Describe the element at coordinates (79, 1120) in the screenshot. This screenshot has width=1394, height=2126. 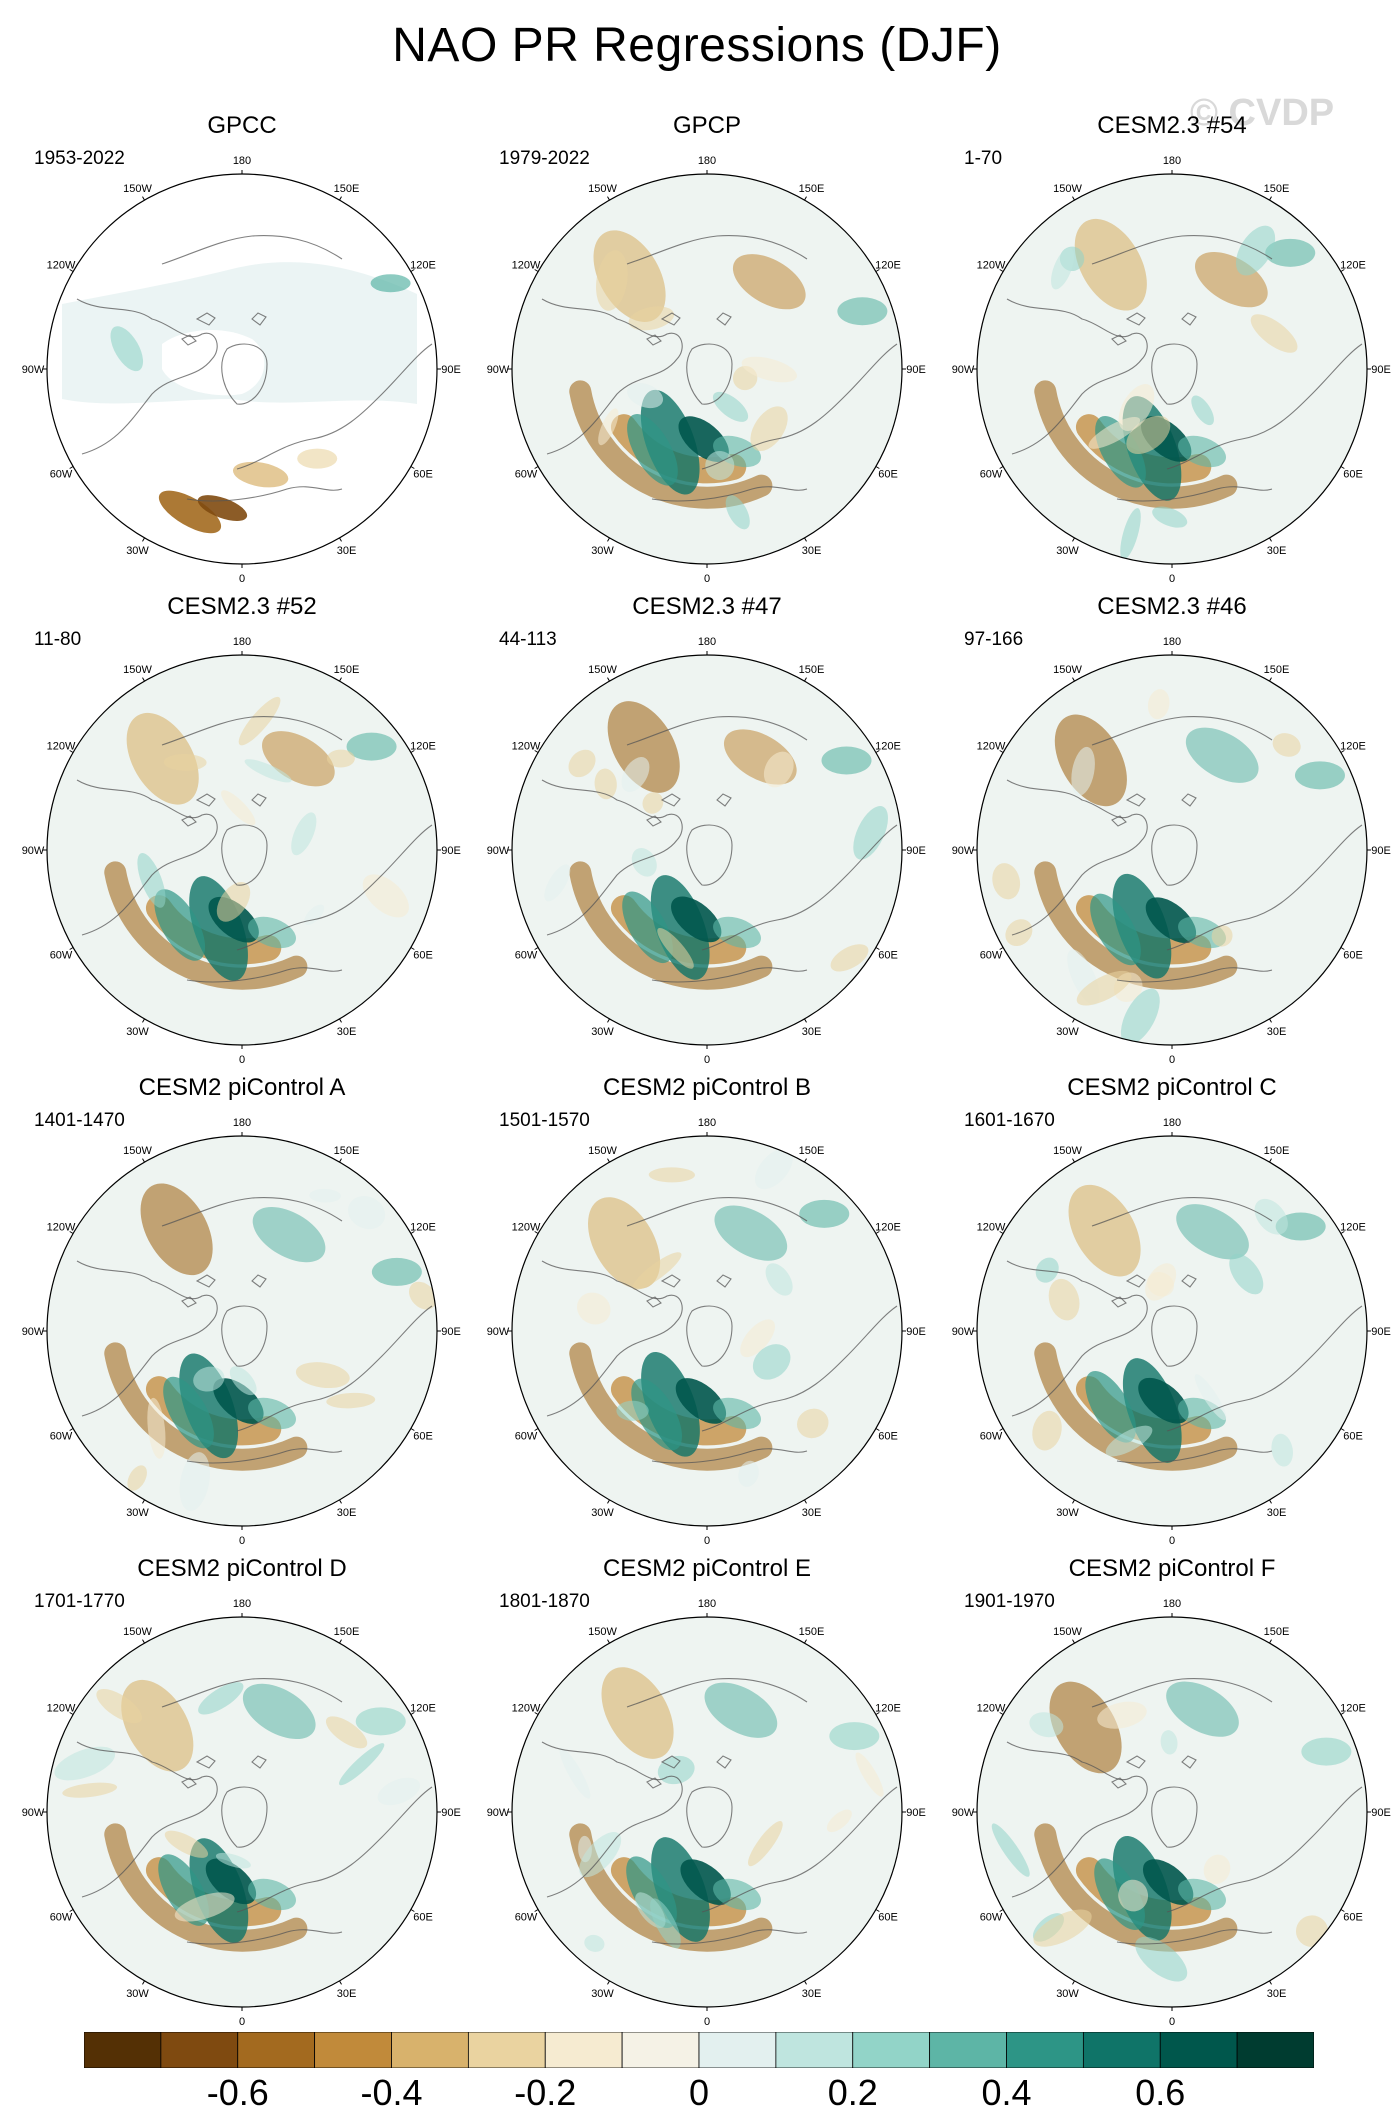
I see `panel-year-range: 1401-1470` at that location.